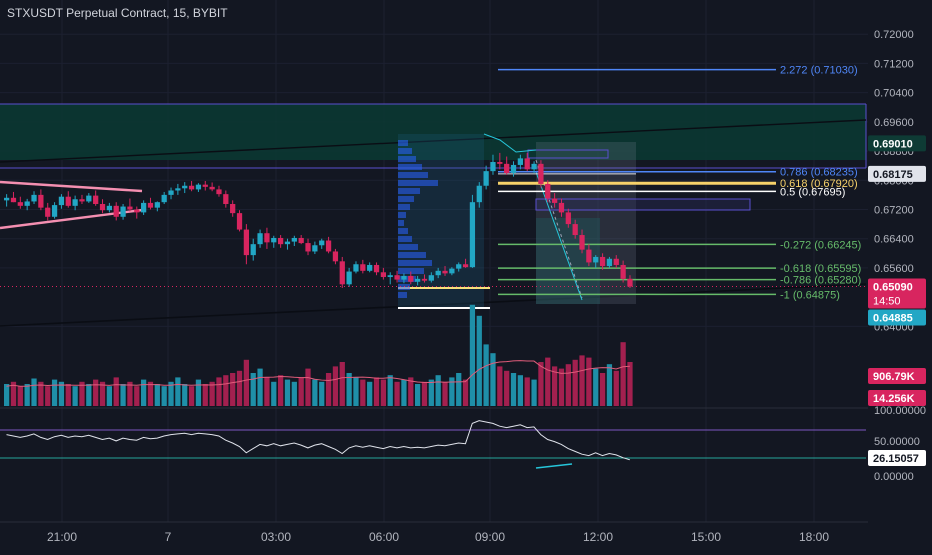  I want to click on lower-ref-price-tag: 0.64885, so click(893, 319).